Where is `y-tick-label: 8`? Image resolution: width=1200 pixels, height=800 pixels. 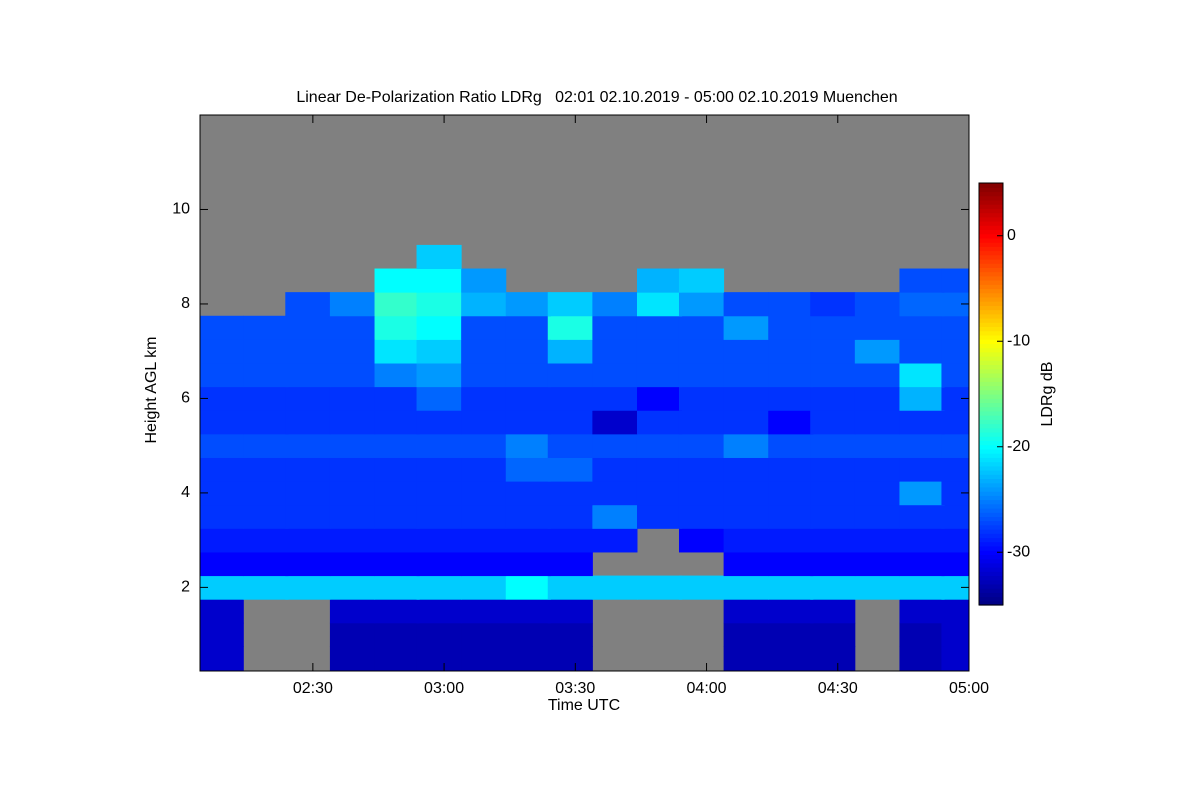 y-tick-label: 8 is located at coordinates (185, 303).